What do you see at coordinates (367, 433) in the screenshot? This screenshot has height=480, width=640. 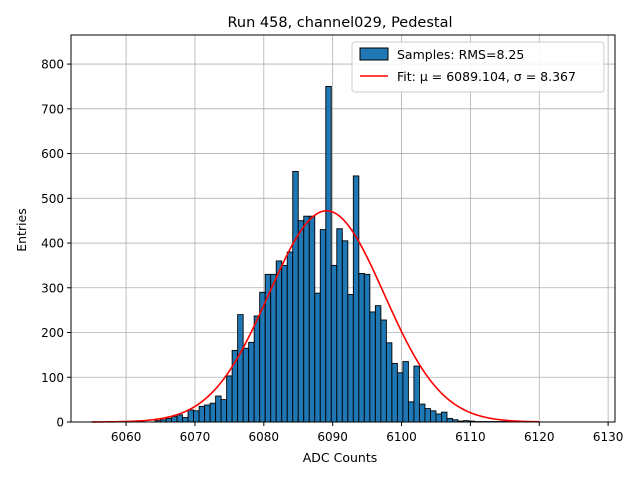 I see `x-axis-ticks: 6060 6070 6080 6090 6100 6110 6120 6130` at bounding box center [367, 433].